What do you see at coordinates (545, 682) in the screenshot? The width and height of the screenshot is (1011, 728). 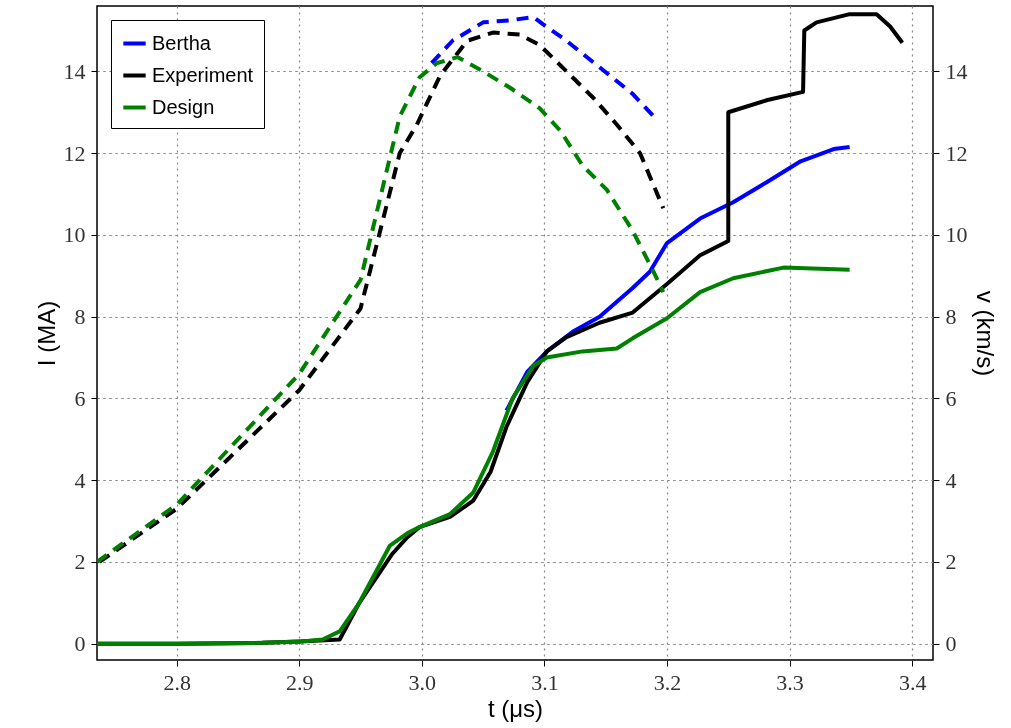 I see `x-tick-label: 3.1` at bounding box center [545, 682].